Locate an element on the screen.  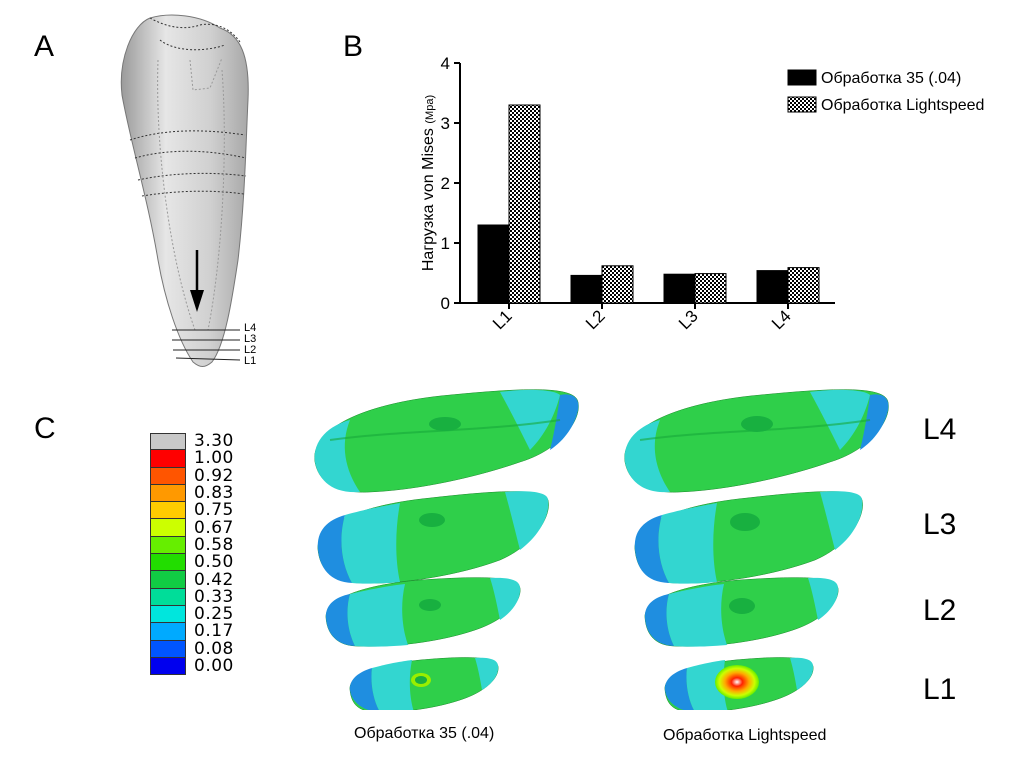
panel-label-a: A is located at coordinates (44, 46).